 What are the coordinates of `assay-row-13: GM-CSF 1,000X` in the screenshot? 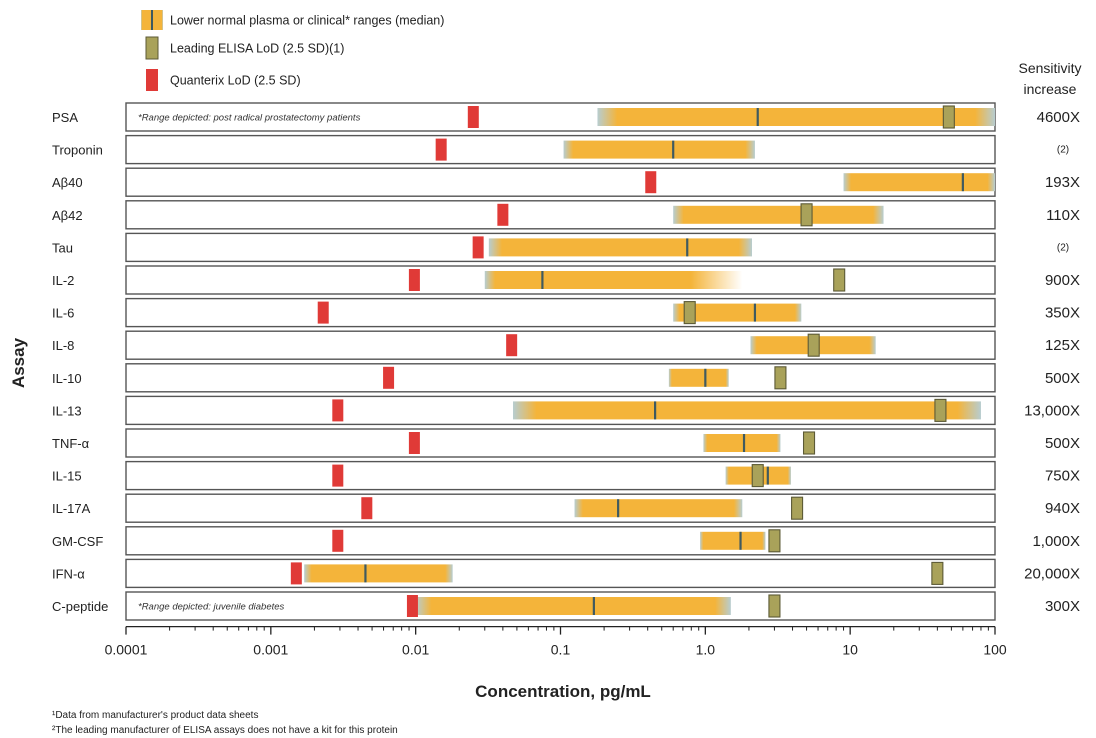 It's located at (566, 541).